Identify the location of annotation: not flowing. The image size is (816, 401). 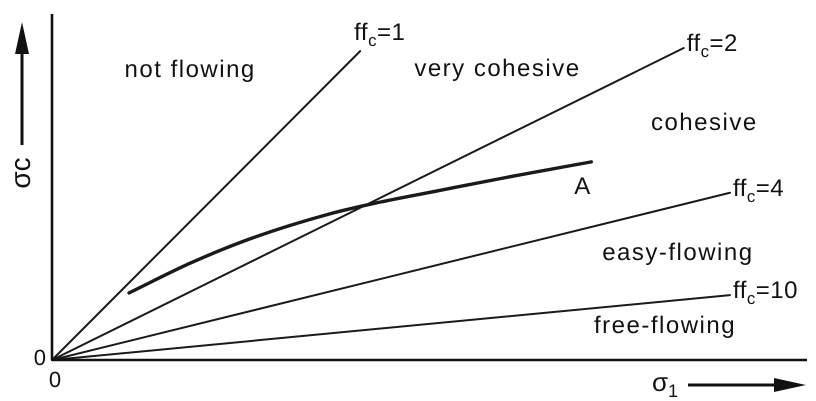
(190, 70).